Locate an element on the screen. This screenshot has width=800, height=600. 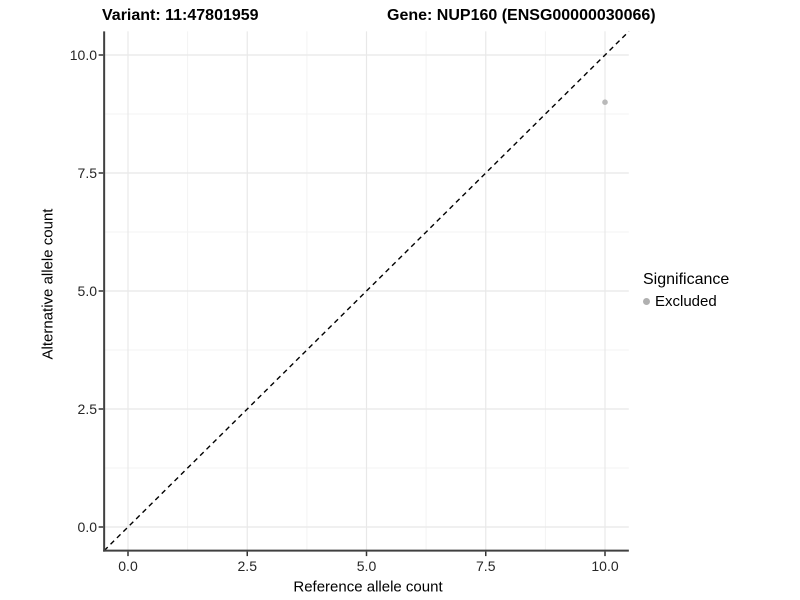
y-axis-title: Alternative allele count is located at coordinates (48, 284).